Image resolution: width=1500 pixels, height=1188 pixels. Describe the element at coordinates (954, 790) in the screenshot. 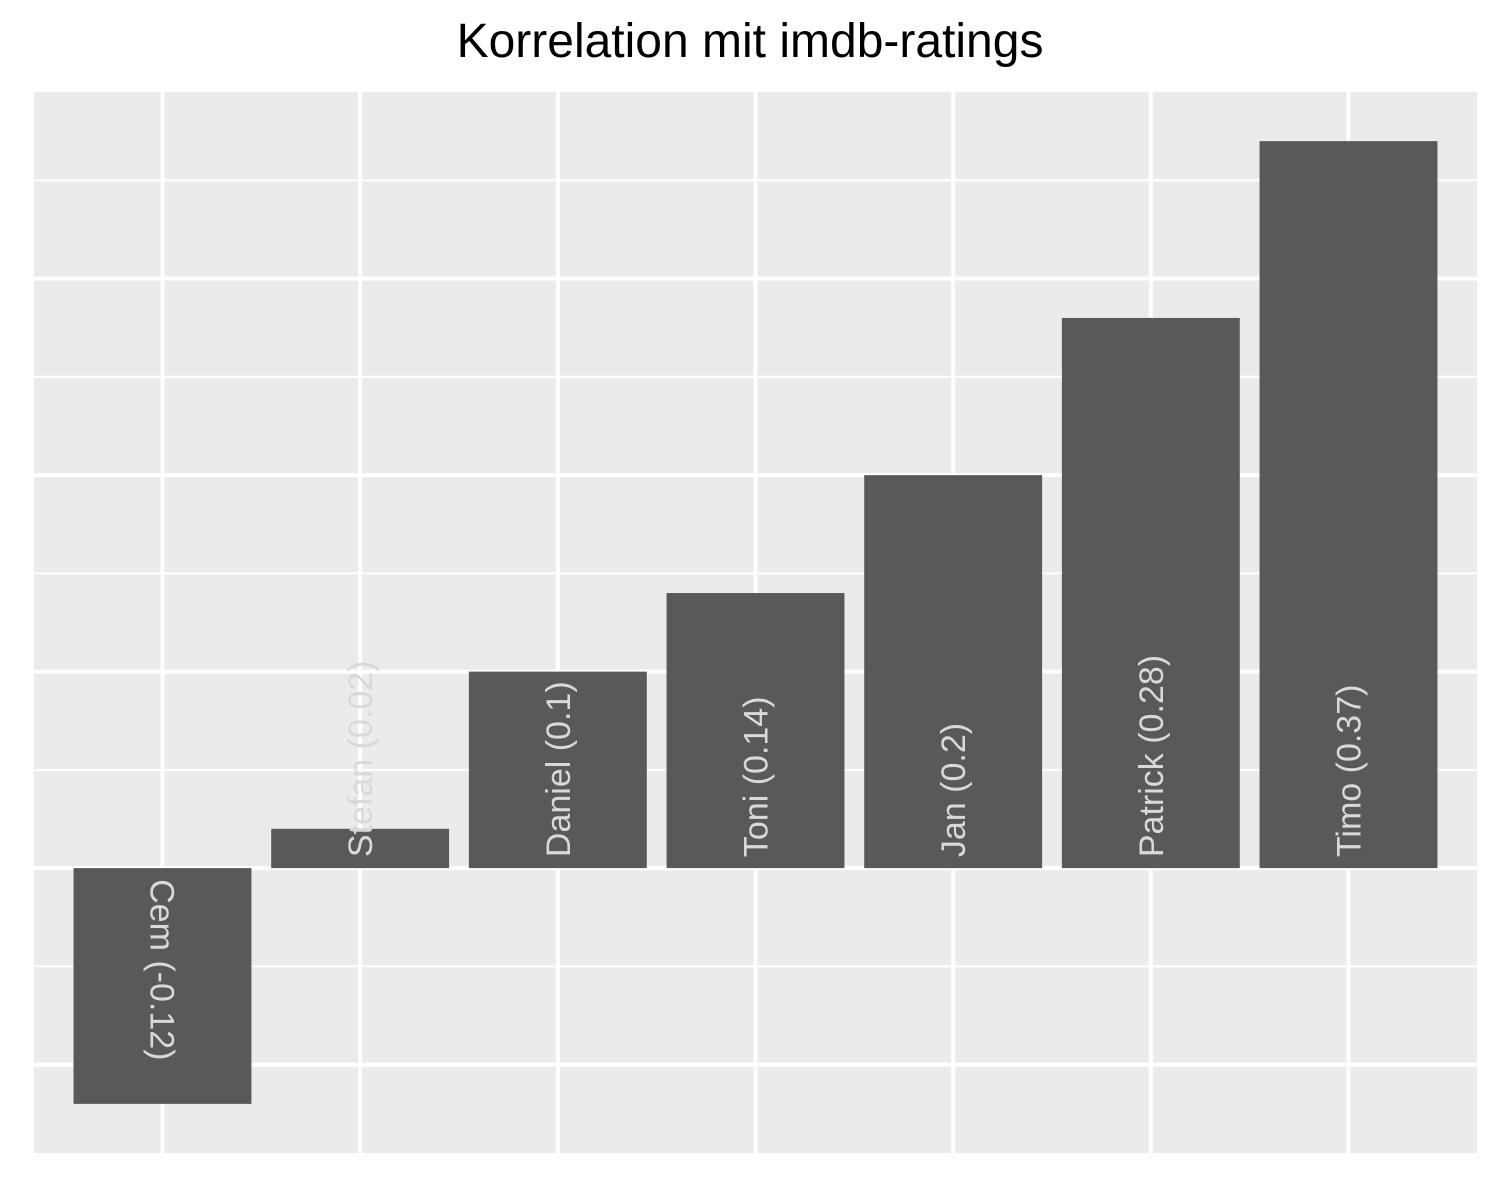

I see `bar-label-jan: Jan (0.2)` at that location.